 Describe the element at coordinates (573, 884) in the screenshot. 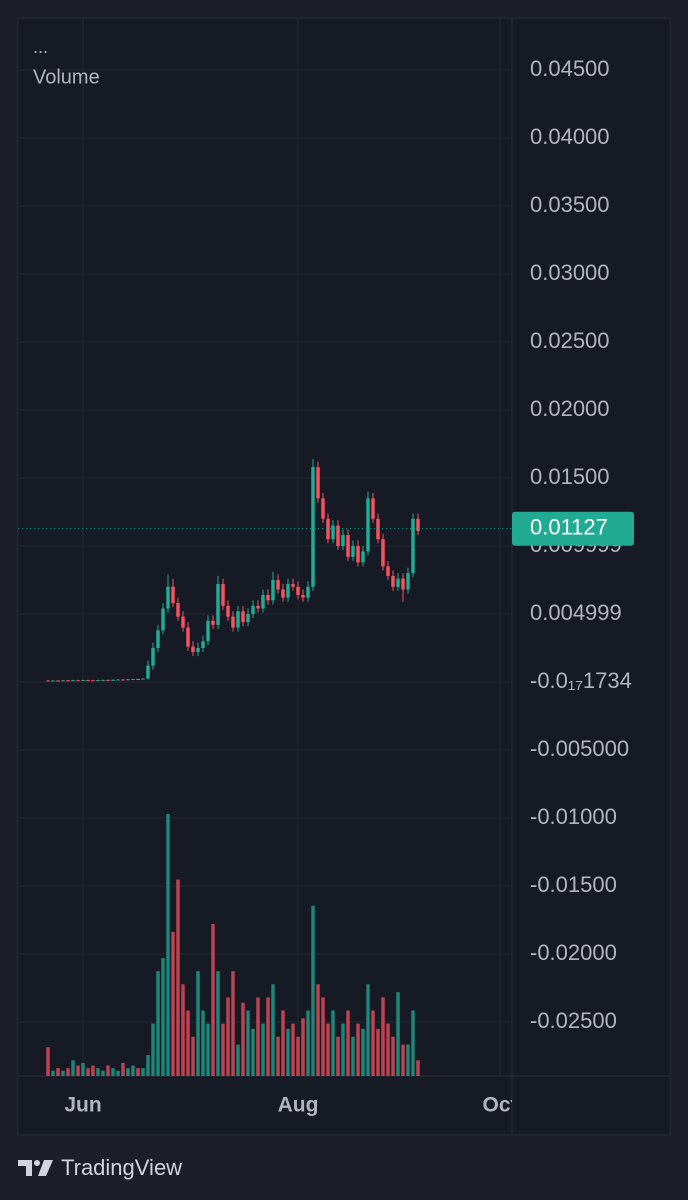

I see `y-tick-label: -0.01500` at that location.